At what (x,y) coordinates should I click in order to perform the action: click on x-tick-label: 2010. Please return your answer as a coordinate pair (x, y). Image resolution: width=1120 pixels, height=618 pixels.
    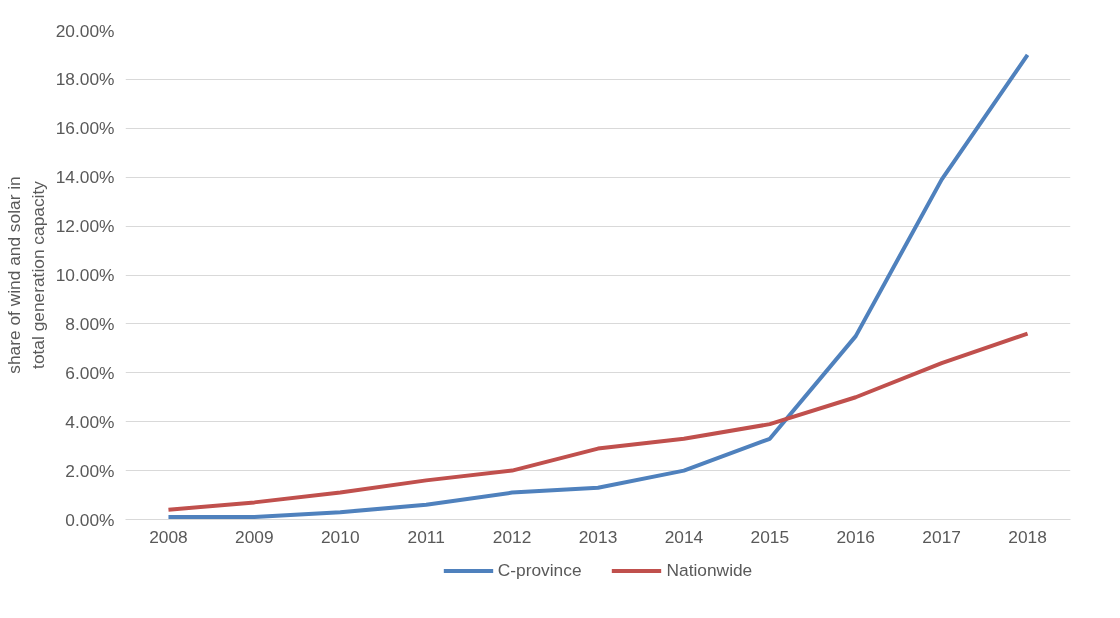
    Looking at the image, I should click on (340, 536).